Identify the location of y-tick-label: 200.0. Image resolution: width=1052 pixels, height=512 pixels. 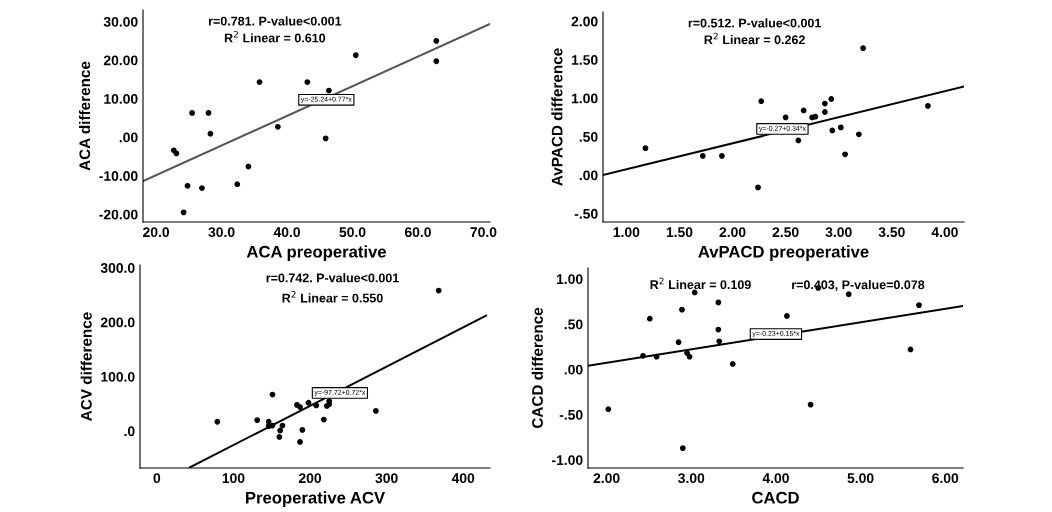
(117, 322).